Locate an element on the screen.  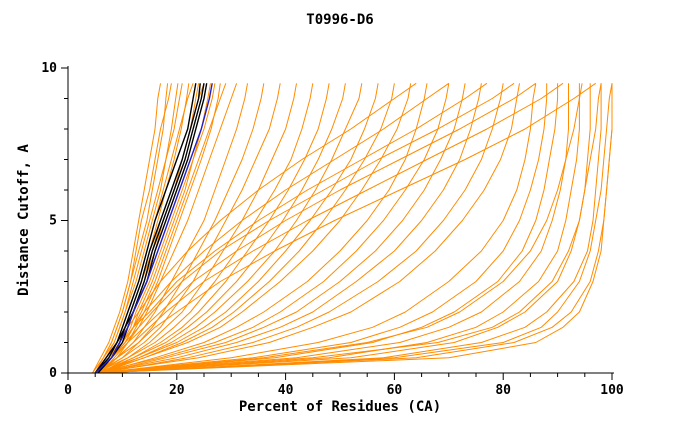
x-tick-label: 20 is located at coordinates (177, 390).